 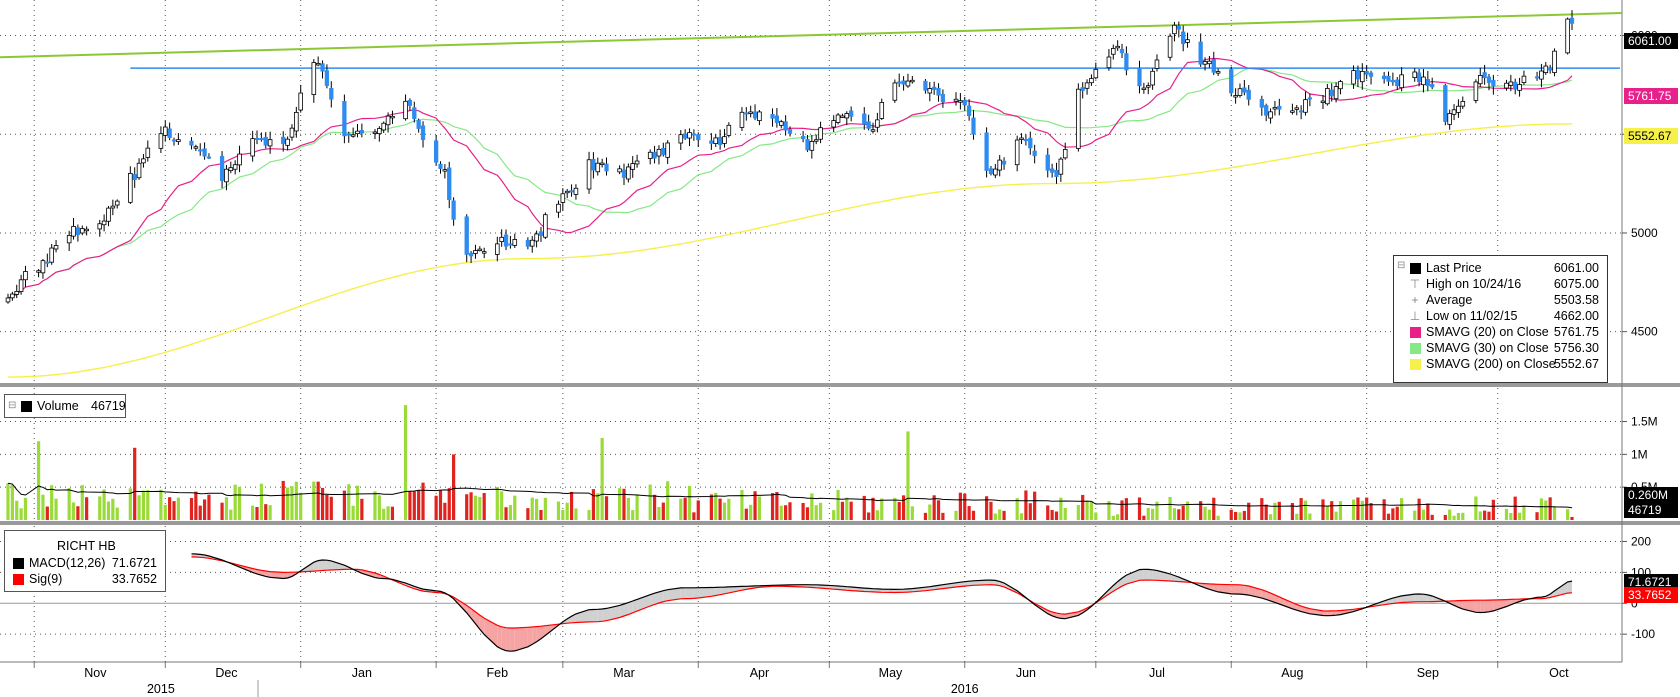 I want to click on volume-legend-row: ⊟ Volume 46719, so click(x=65, y=406).